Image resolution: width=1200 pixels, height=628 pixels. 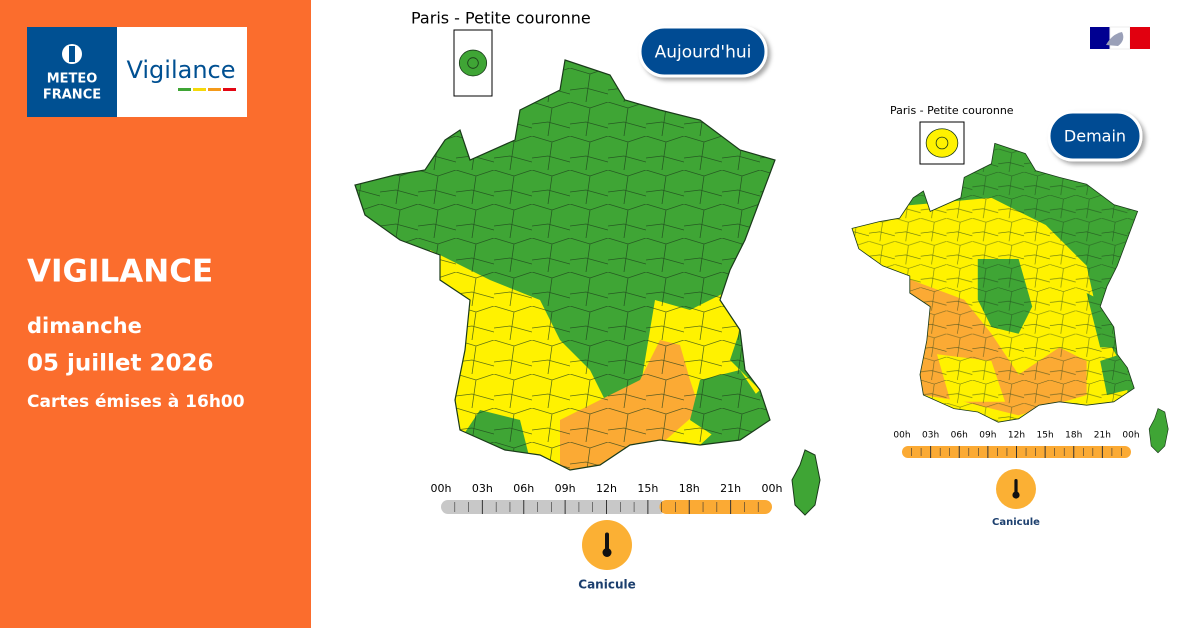 What do you see at coordinates (1115, 39) in the screenshot?
I see `flag-marianne` at bounding box center [1115, 39].